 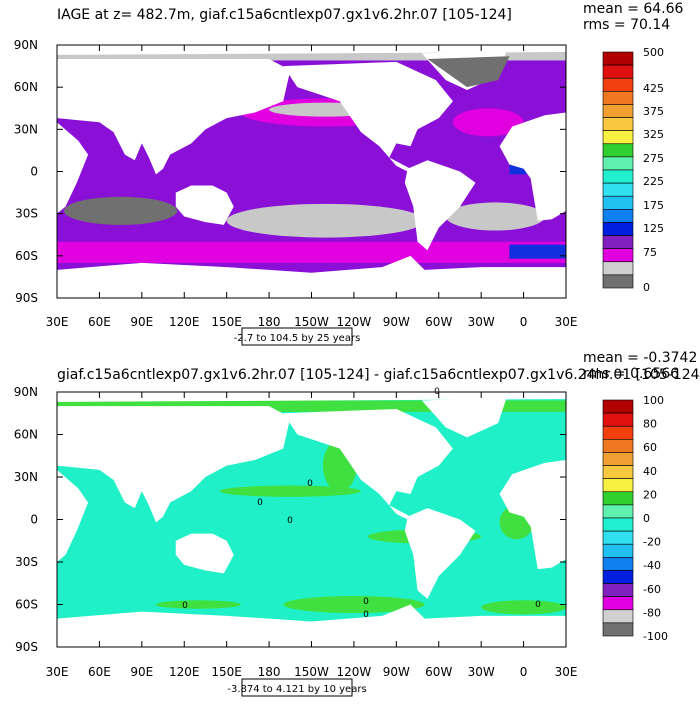 I want to click on colorbar-label: 175, so click(x=653, y=205).